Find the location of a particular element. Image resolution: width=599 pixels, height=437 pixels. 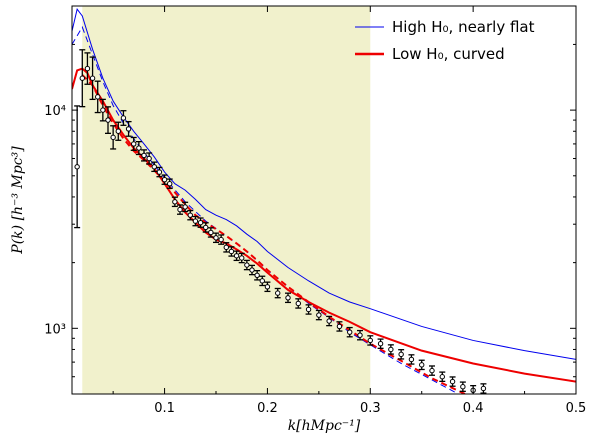

y-axis-label: P(k) [h⁻³ Mpc³] is located at coordinates (18, 200).